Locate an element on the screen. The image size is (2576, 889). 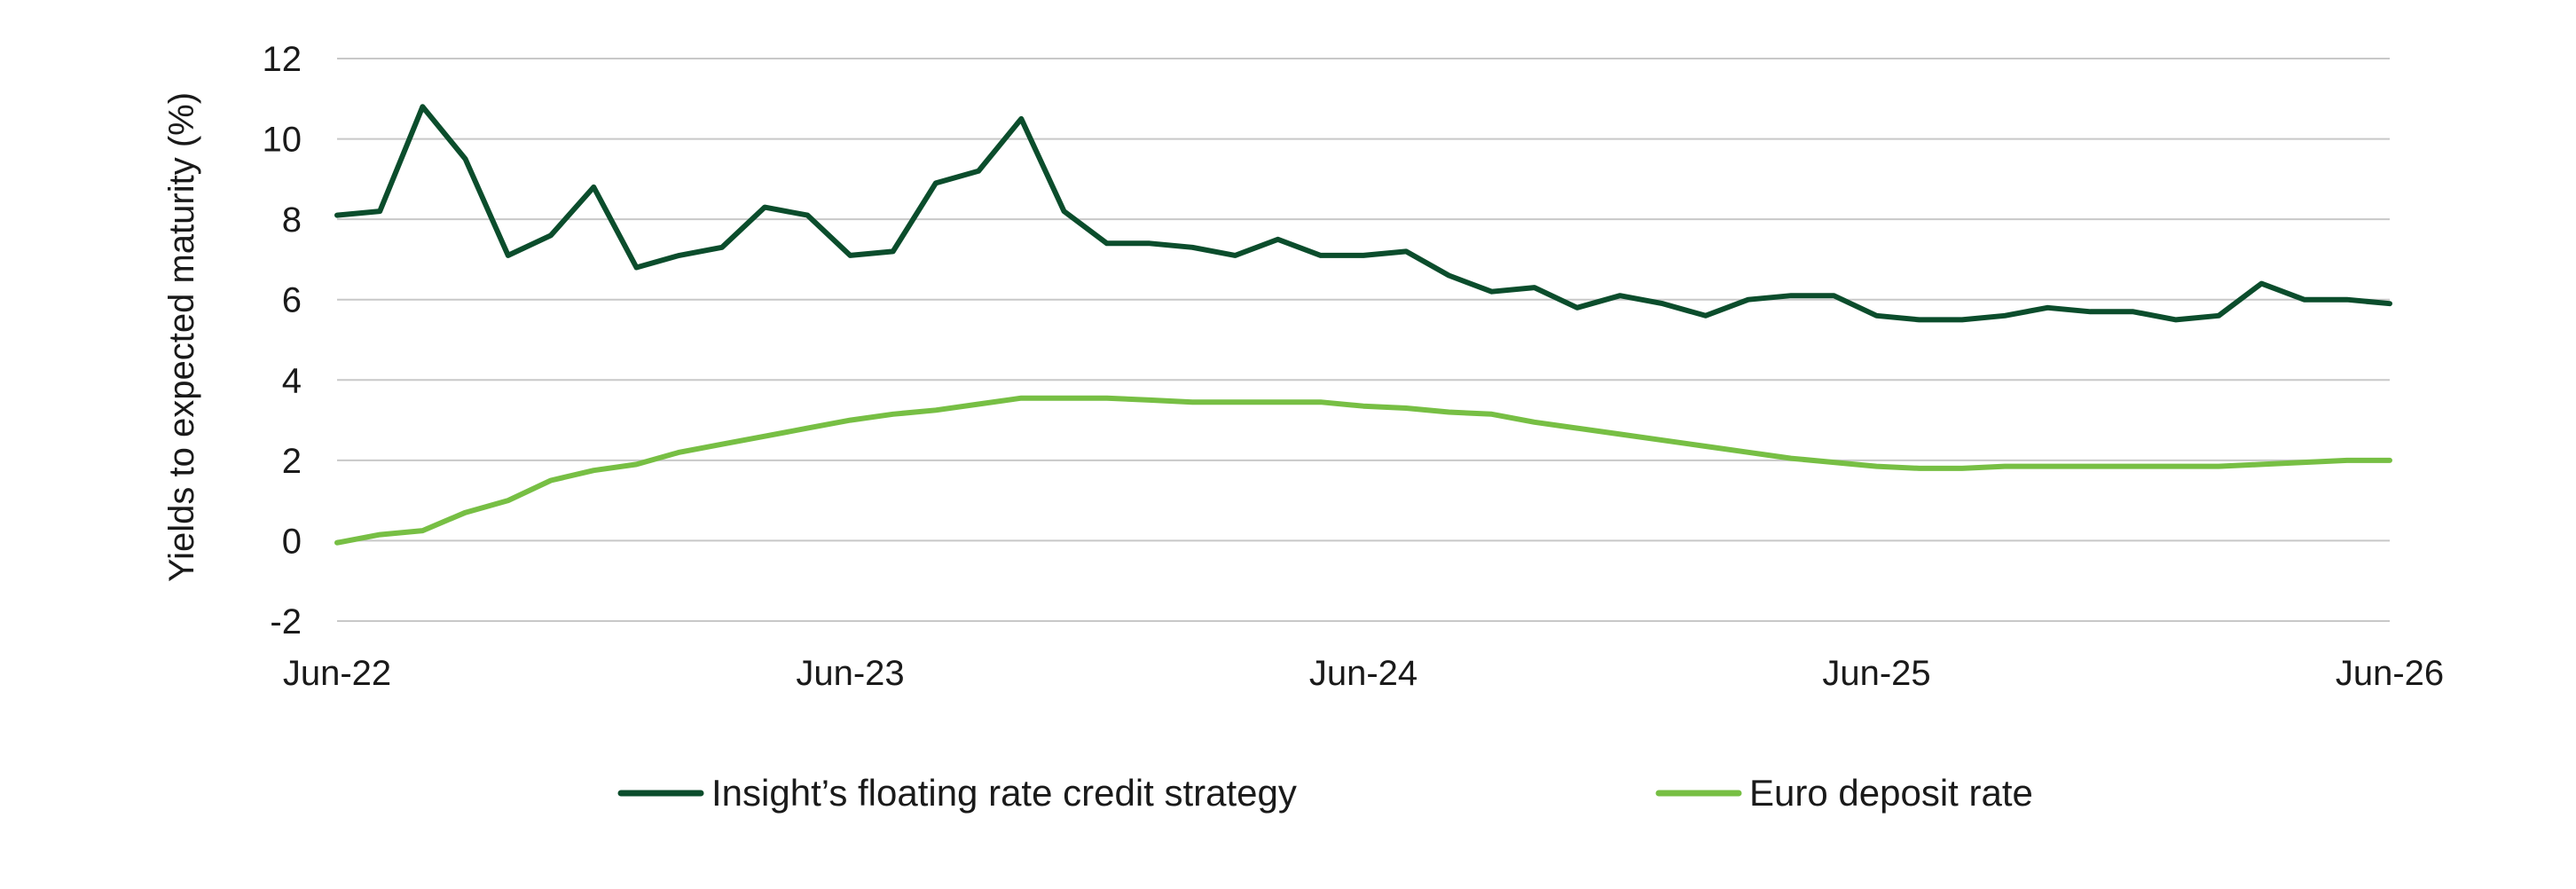
legend-label: Euro deposit rate is located at coordinates (1891, 793).